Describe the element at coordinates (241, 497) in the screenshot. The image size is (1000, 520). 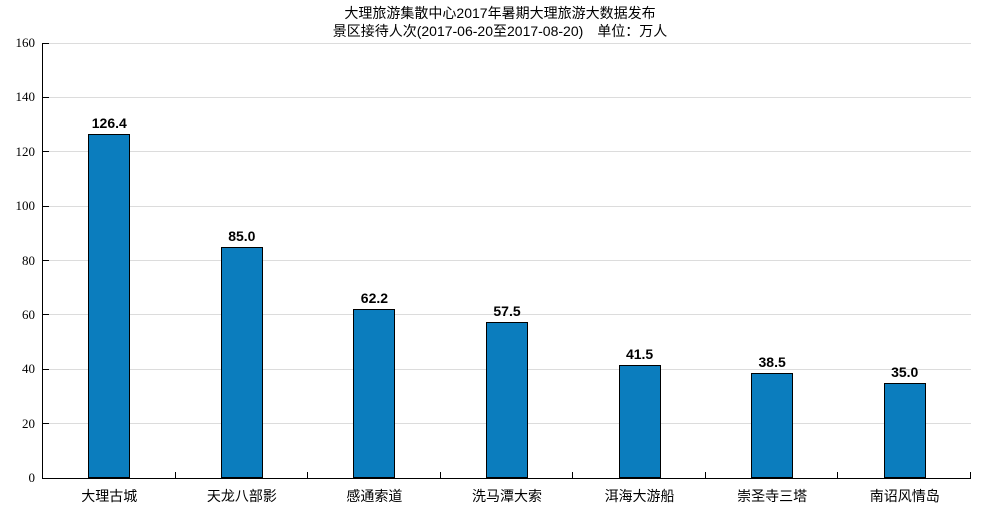
I see `x-category-label: 天龙八部影` at that location.